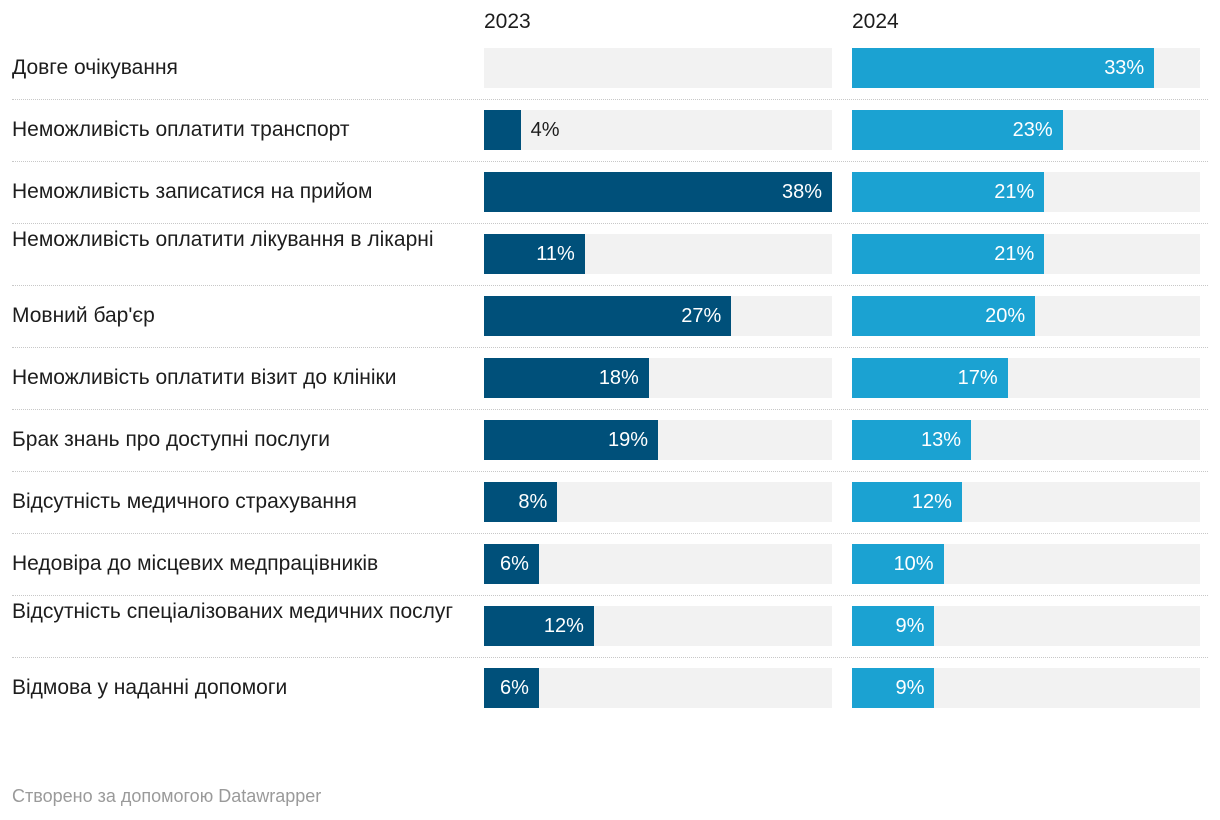  What do you see at coordinates (913, 564) in the screenshot?
I see `value-label: 10%` at bounding box center [913, 564].